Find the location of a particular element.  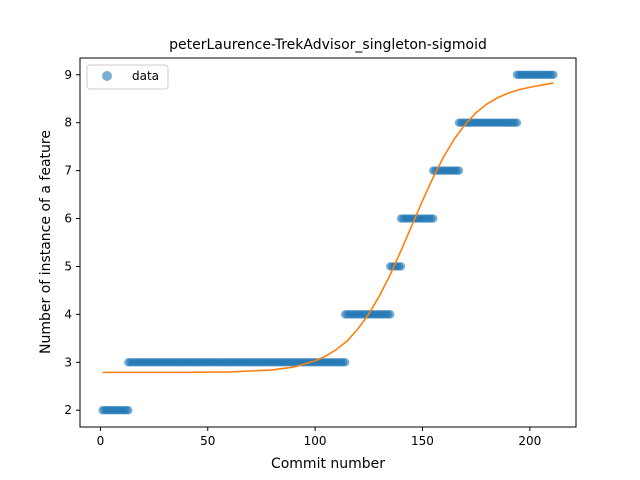

legend: data is located at coordinates (127, 77).